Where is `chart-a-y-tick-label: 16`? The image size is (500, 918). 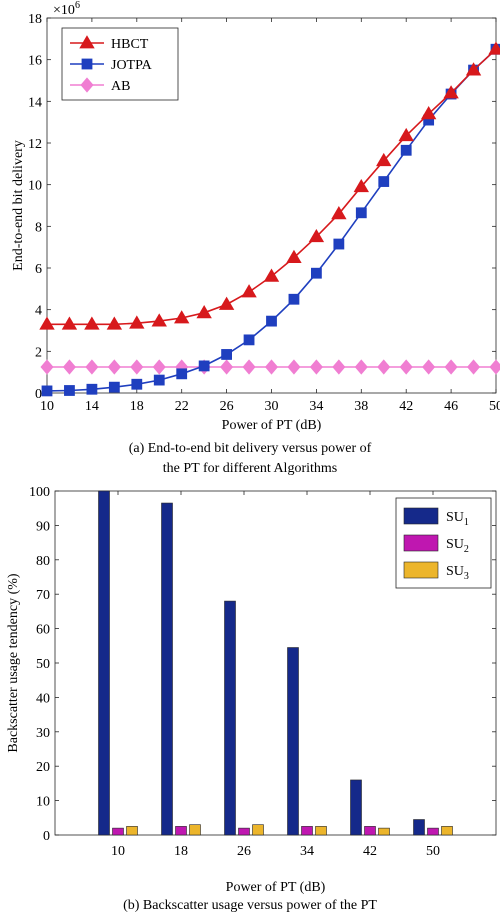 chart-a-y-tick-label: 16 is located at coordinates (35, 61).